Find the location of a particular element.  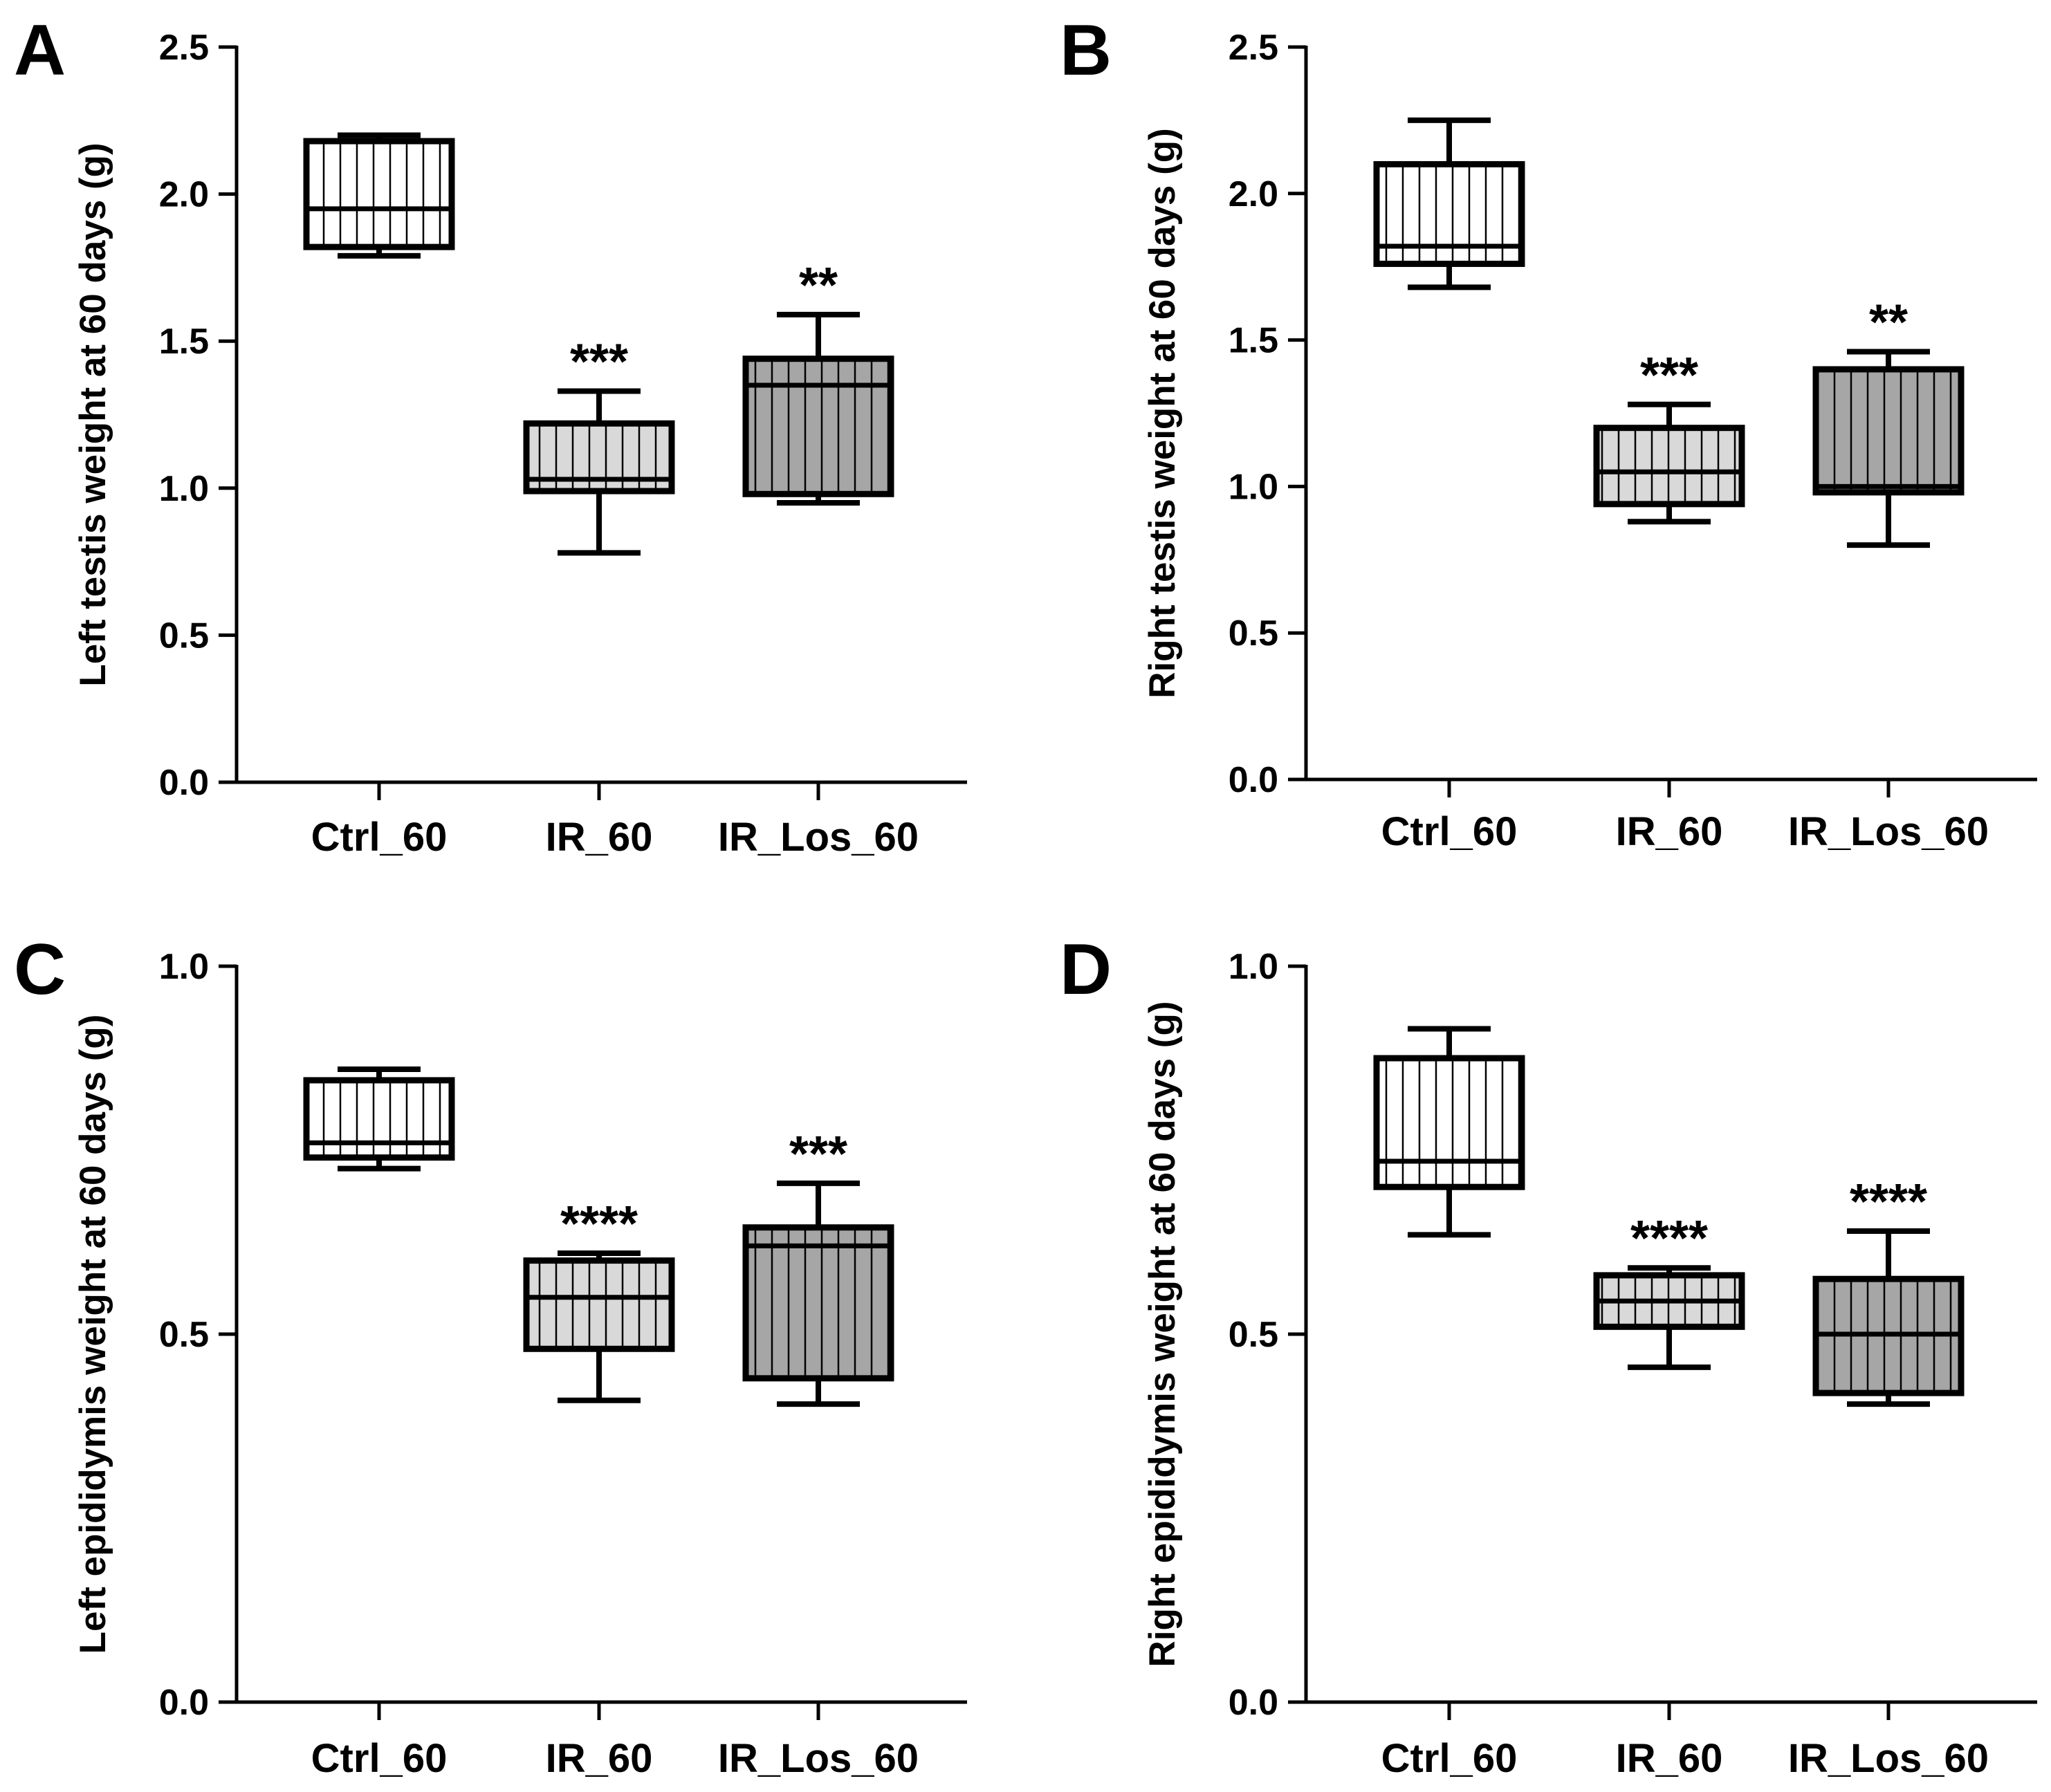

y-axis-title: Right epididymis weight at 60 days (g) is located at coordinates (1162, 1335).